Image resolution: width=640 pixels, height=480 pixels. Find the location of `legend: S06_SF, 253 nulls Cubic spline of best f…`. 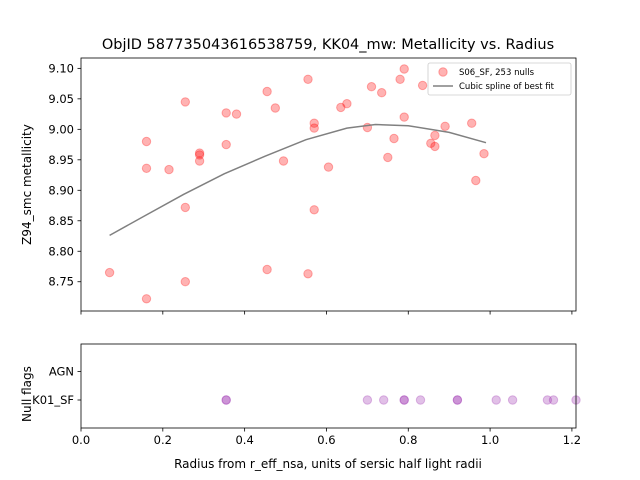

legend: S06_SF, 253 nulls Cubic spline of best f… is located at coordinates (499, 79).